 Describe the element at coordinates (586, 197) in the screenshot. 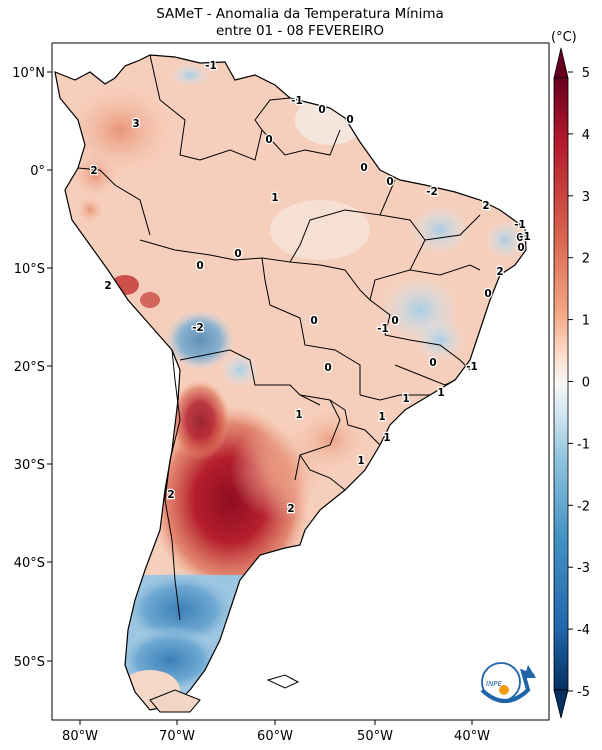

I see `colorbar-tick-label: 3` at that location.